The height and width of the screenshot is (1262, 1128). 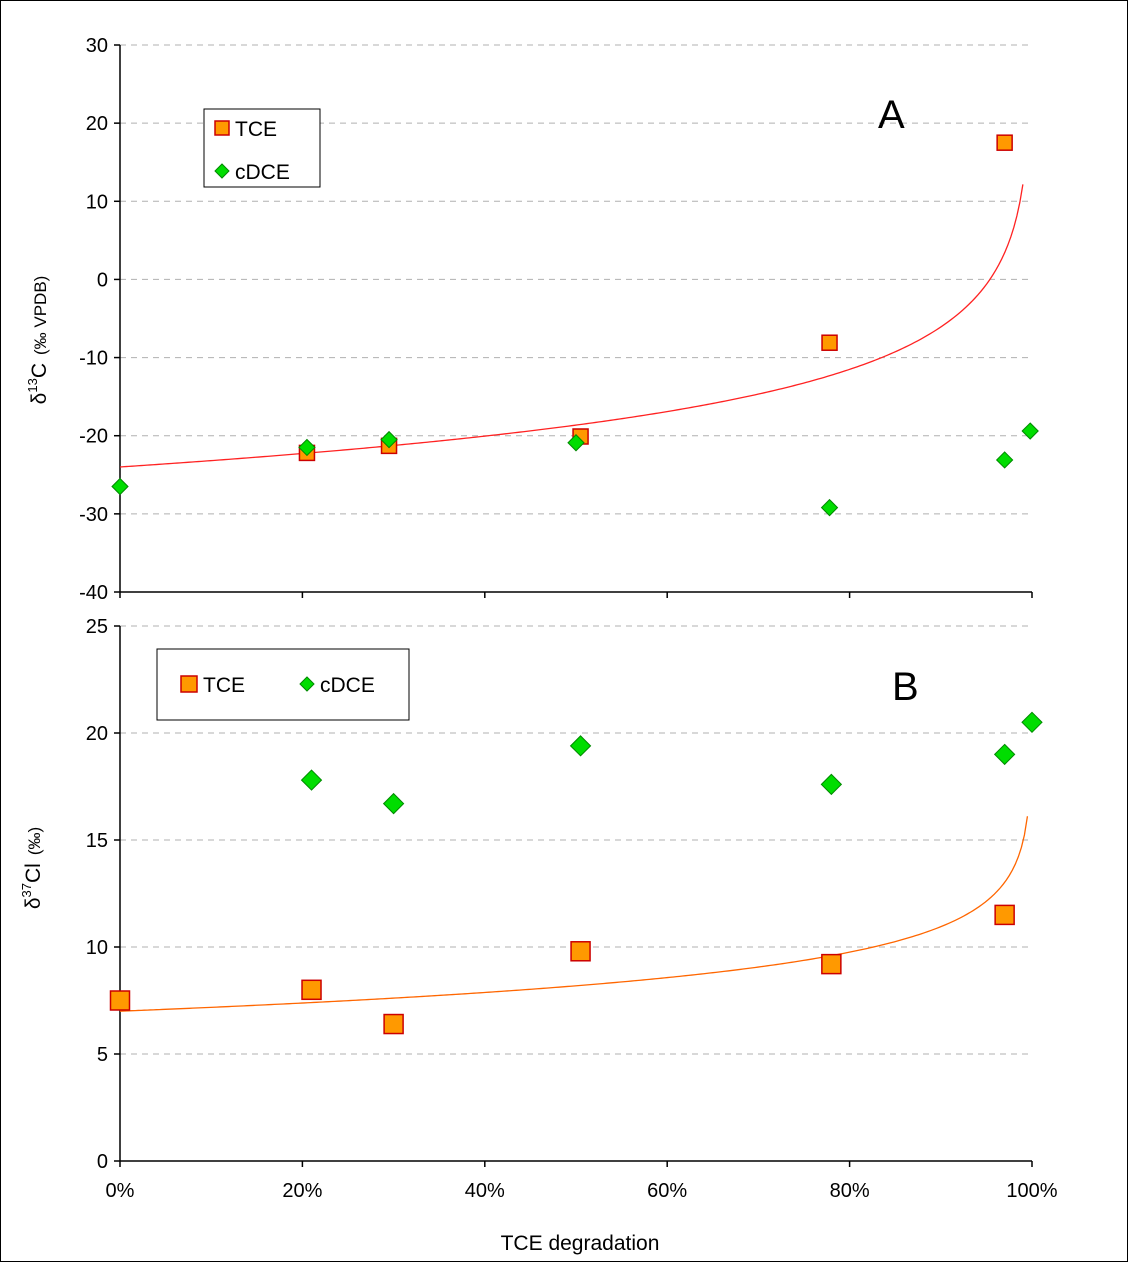 I want to click on panel-a-ylabel-unit: (‰ VPDB), so click(x=40, y=315).